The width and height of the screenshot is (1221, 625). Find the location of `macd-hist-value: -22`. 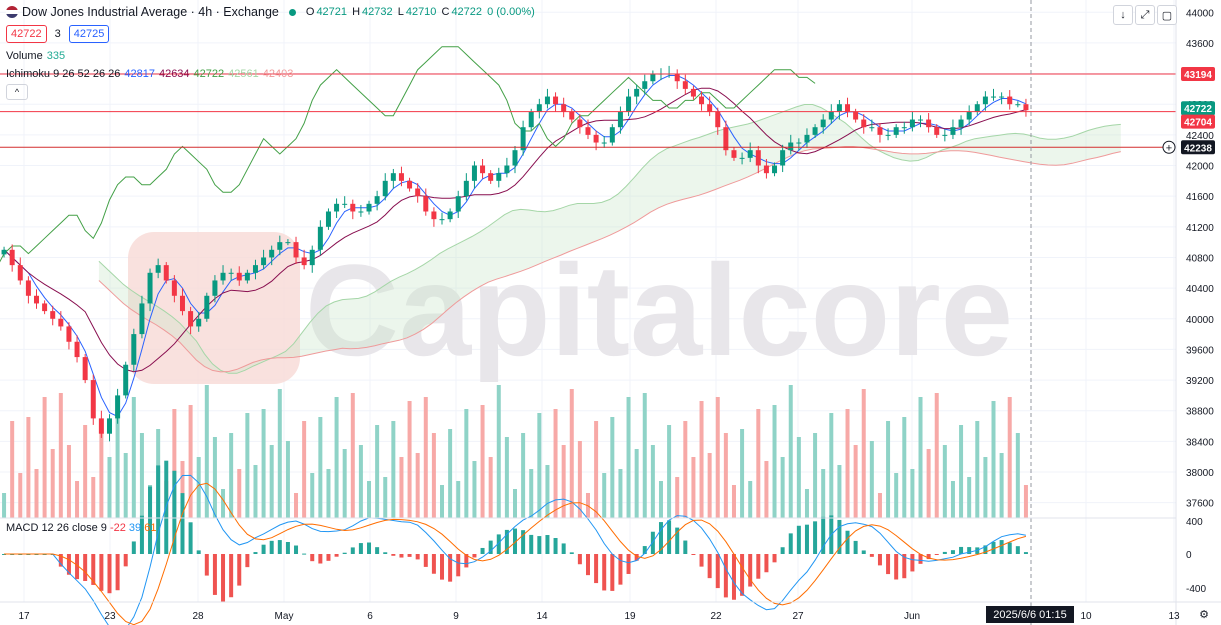

macd-hist-value: -22 is located at coordinates (117, 528).